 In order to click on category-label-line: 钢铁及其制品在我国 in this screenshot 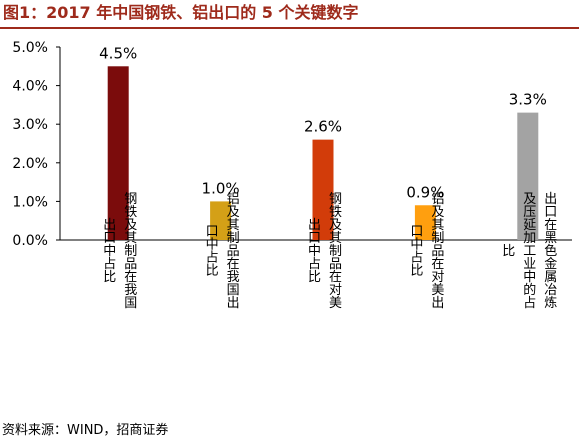, I will do `click(129, 250)`.